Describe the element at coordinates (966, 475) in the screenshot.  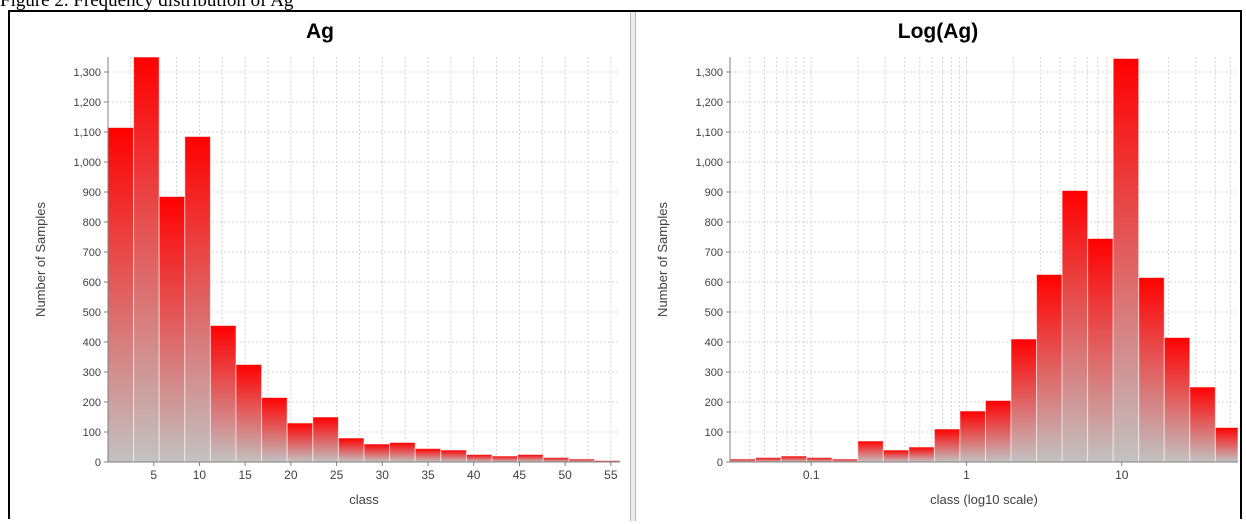
I see `x-tick-label: 1` at that location.